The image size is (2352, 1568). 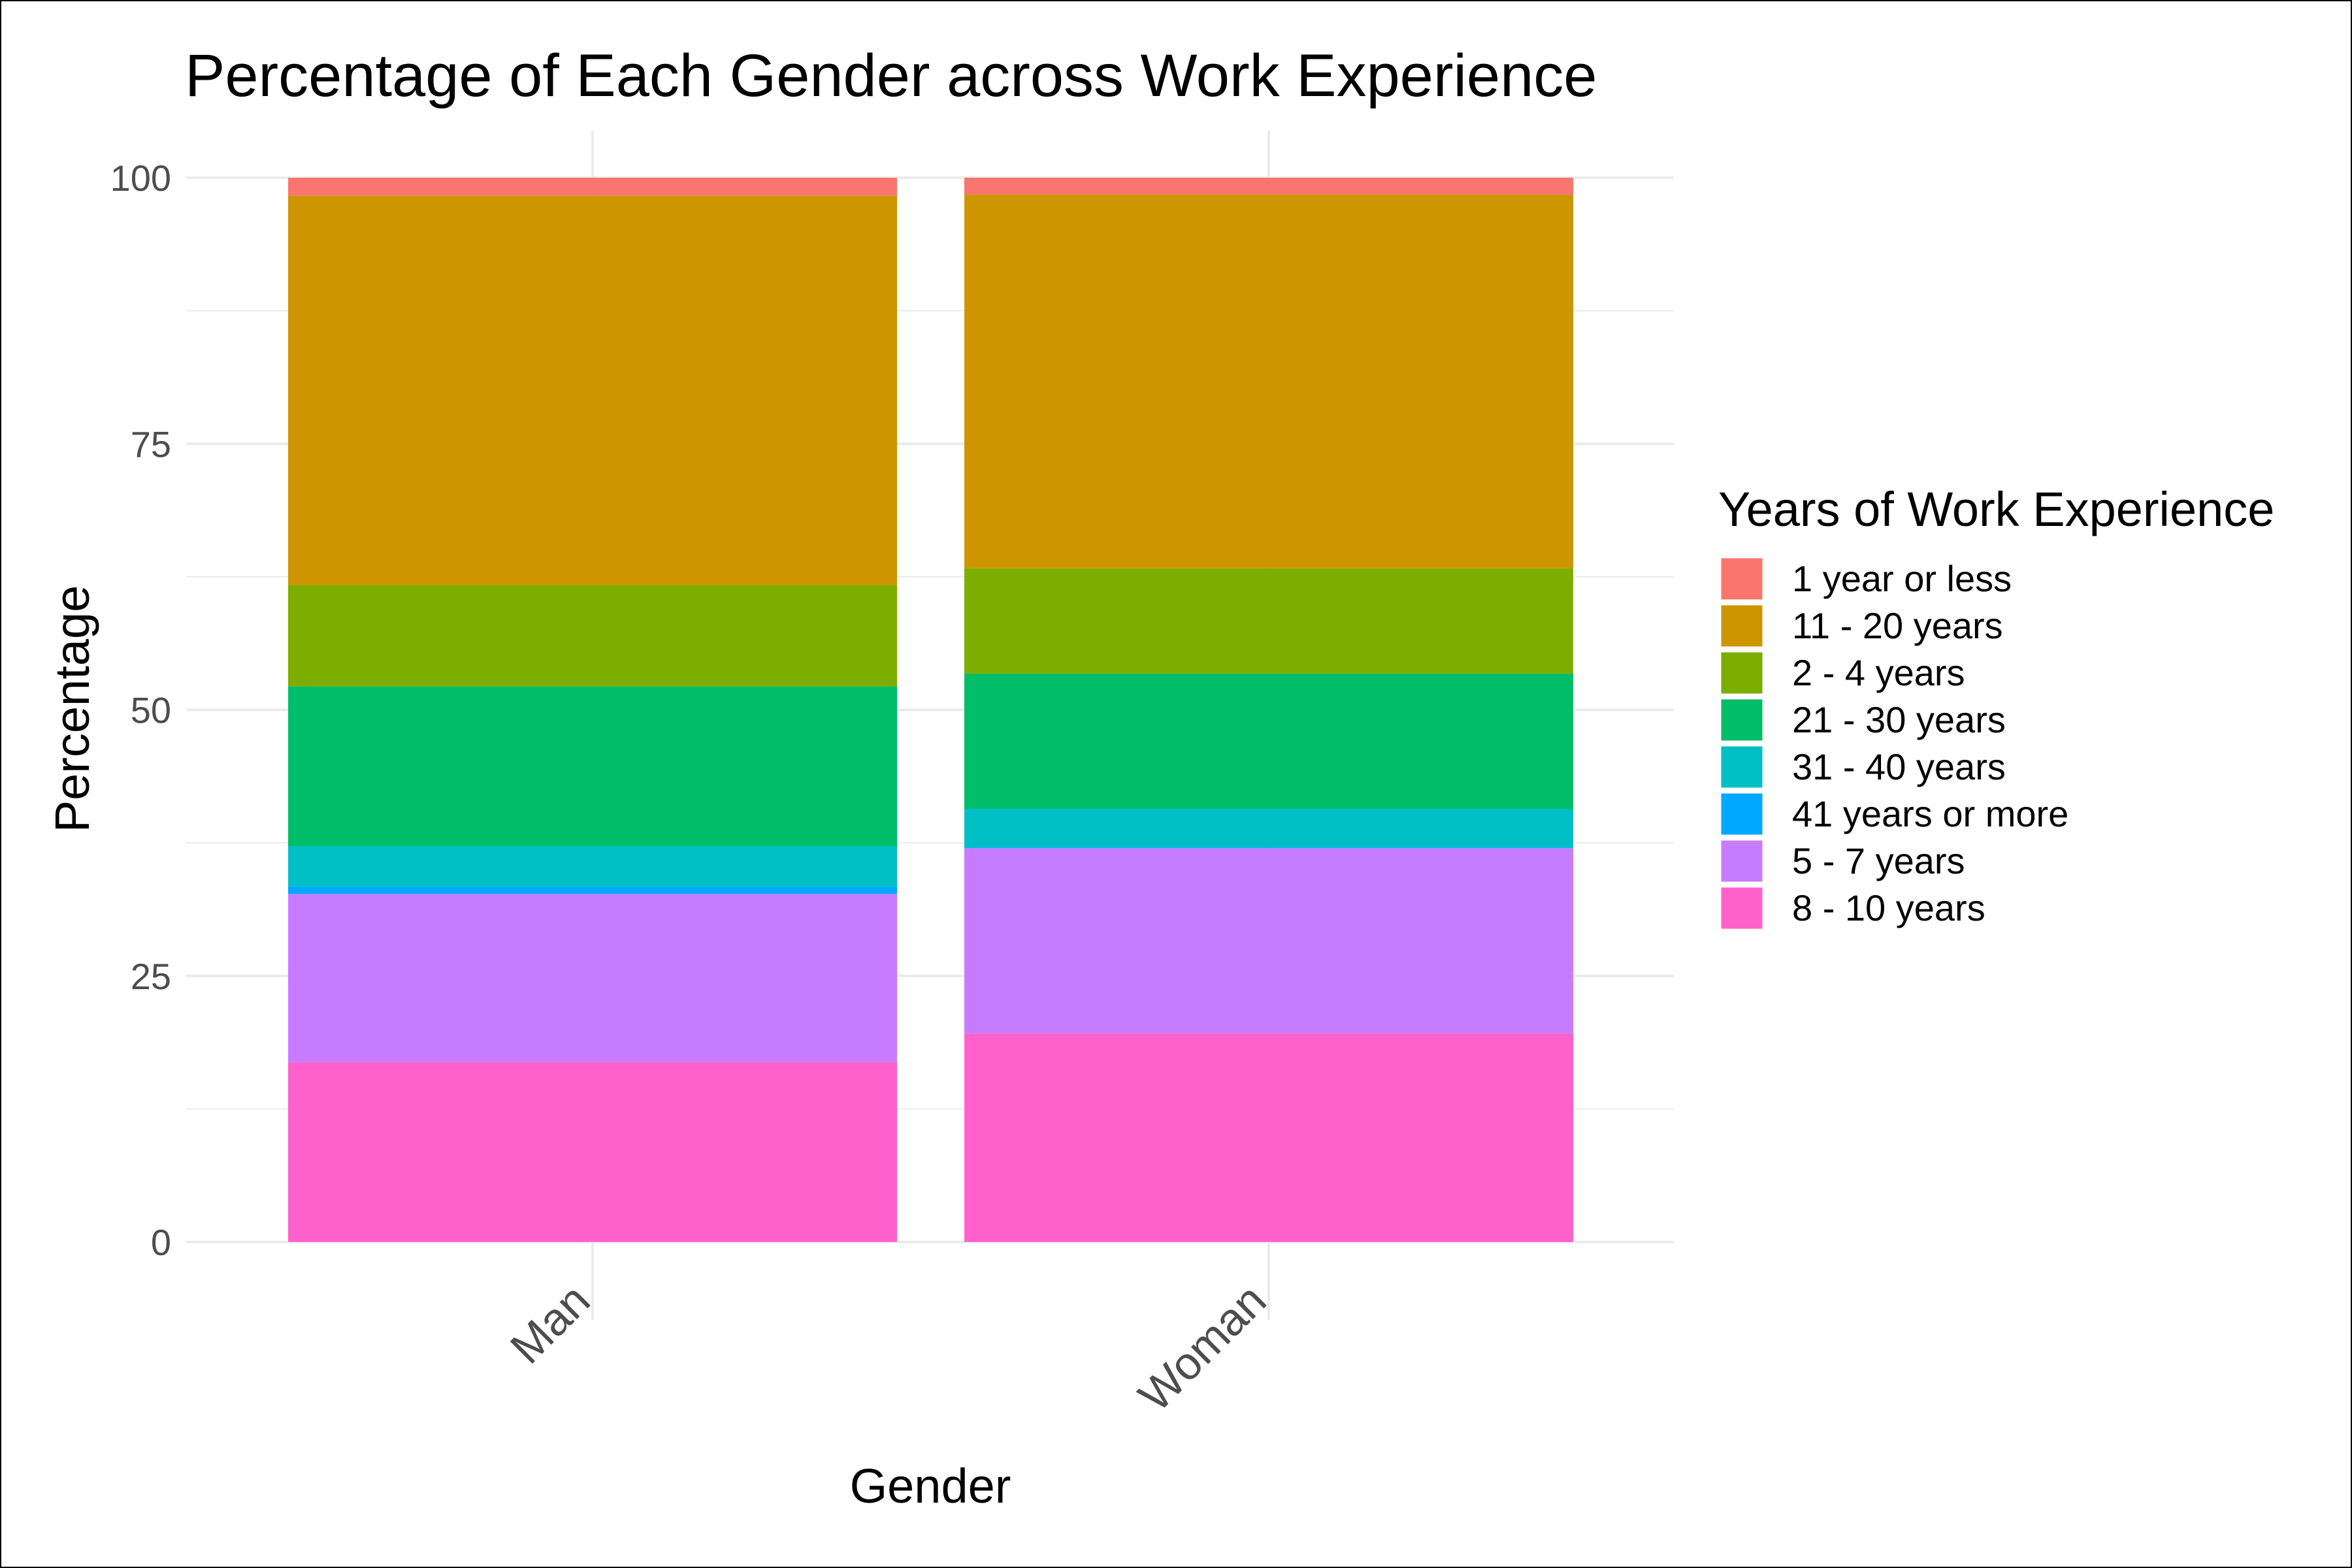 I want to click on y-tick-label: 75, so click(x=151, y=444).